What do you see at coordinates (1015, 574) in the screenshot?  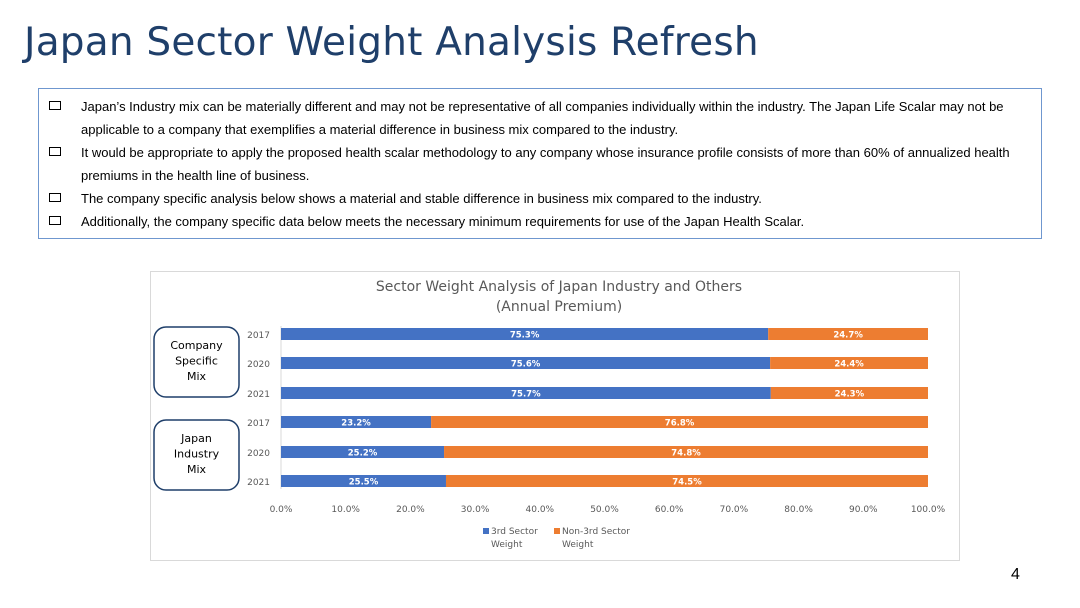 I see `page-number: 4` at bounding box center [1015, 574].